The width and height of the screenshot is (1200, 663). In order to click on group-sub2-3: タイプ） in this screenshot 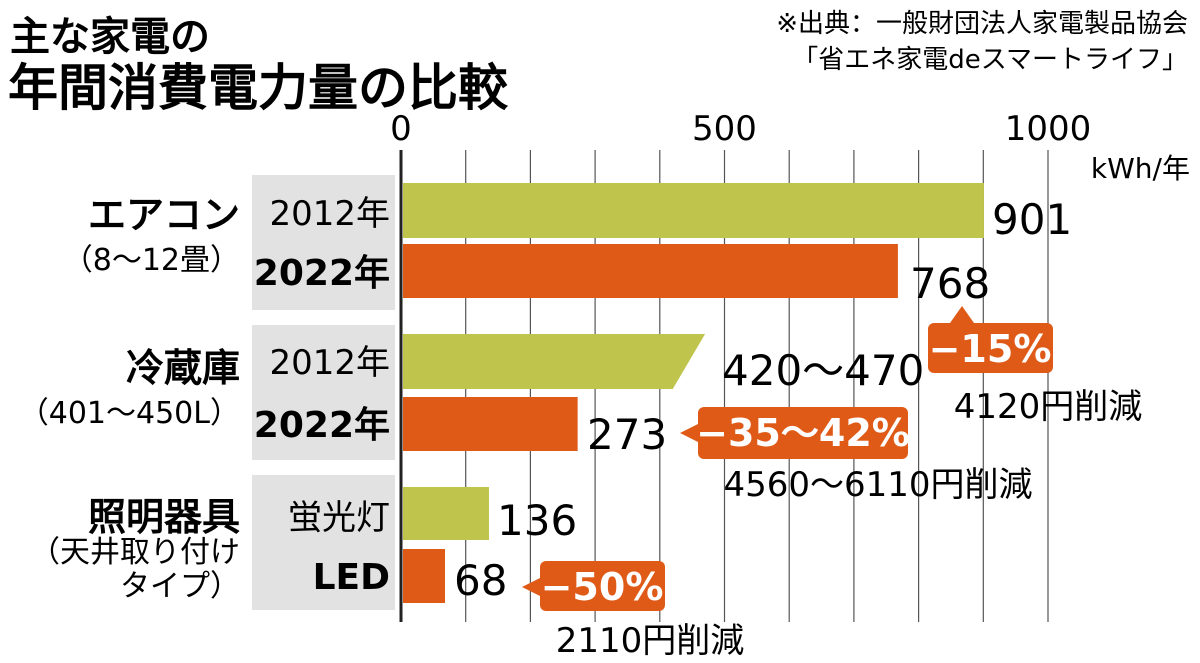, I will do `click(180, 586)`.